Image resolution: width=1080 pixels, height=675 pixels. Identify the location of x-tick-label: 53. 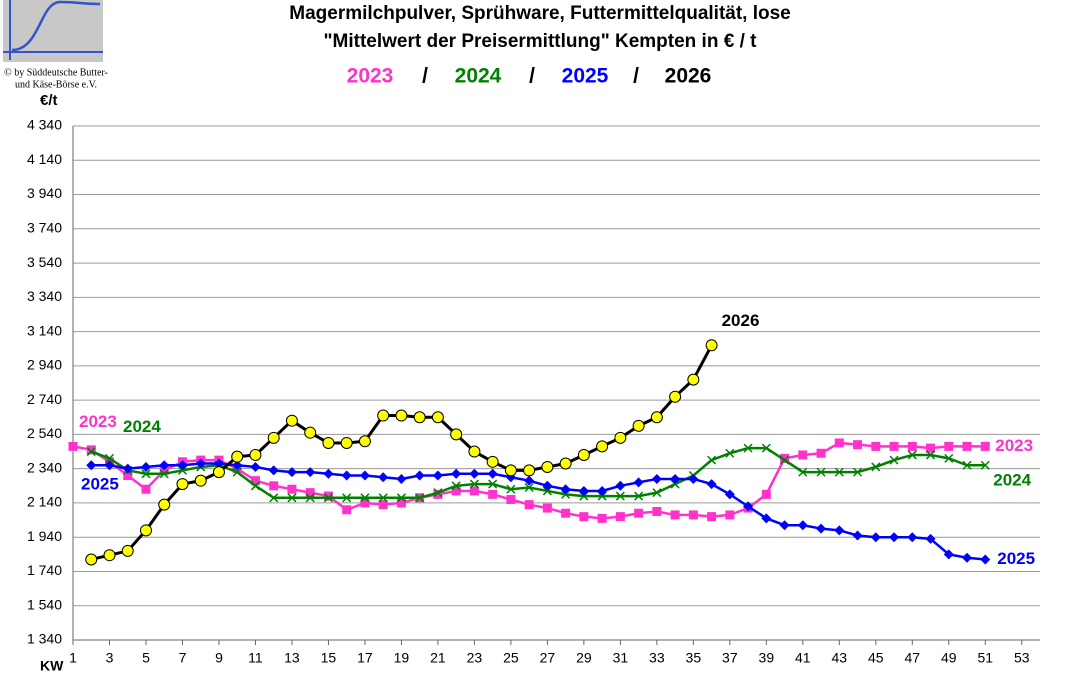
(1022, 658).